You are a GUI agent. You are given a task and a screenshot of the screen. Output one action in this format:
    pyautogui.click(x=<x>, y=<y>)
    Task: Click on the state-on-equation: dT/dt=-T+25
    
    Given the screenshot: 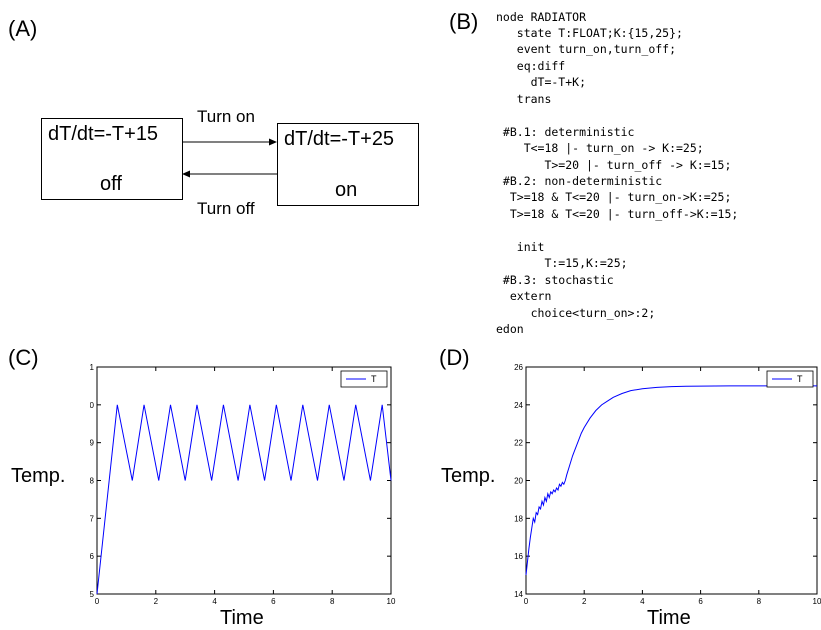 What is the action you would take?
    pyautogui.click(x=339, y=139)
    